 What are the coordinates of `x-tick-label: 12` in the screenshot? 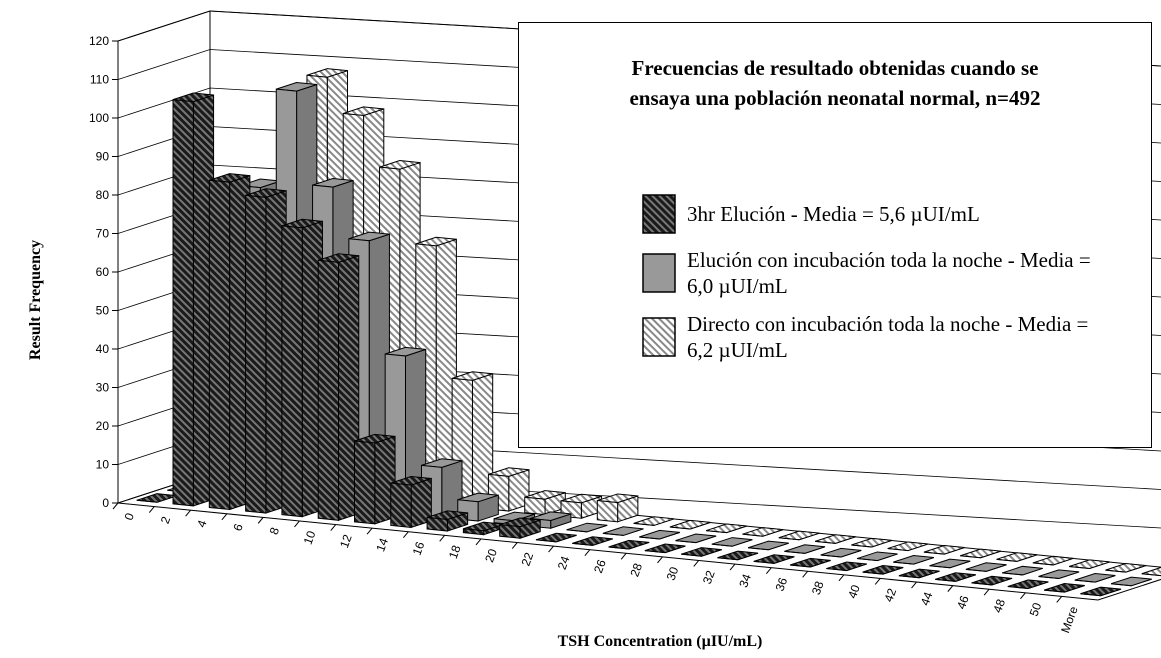 It's located at (346, 541).